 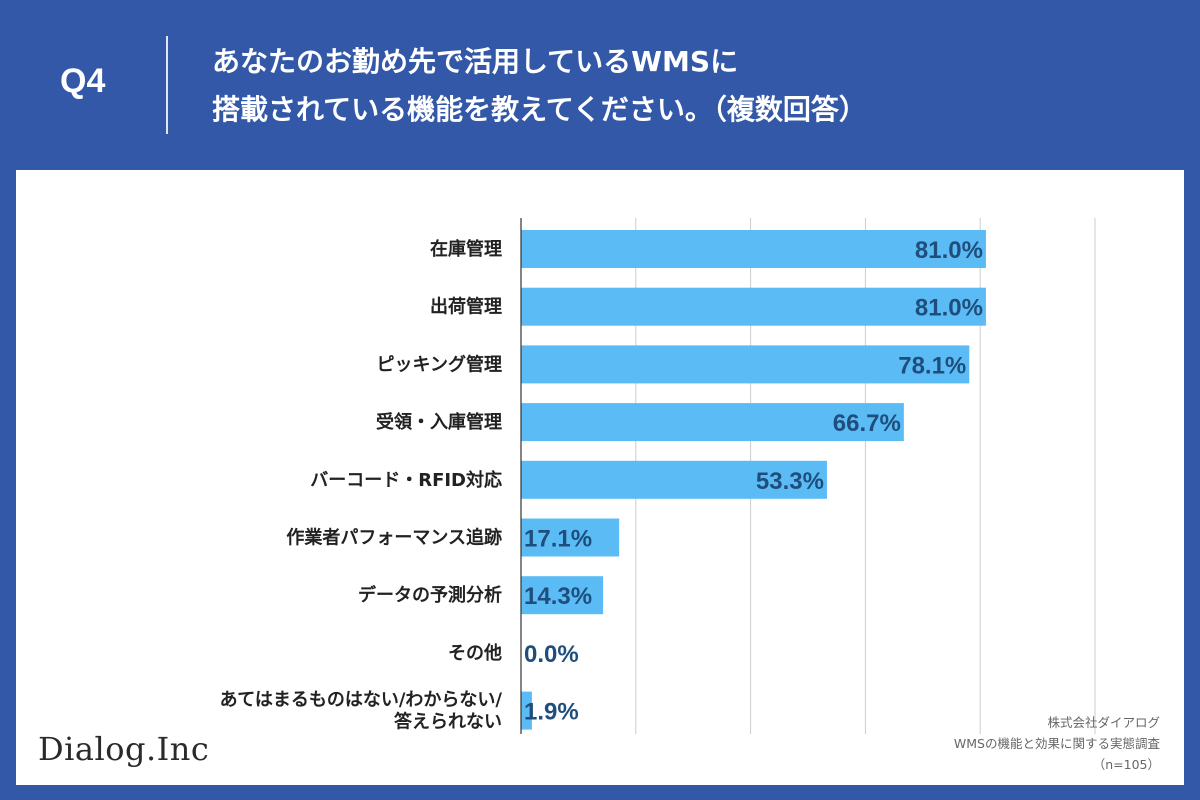 What do you see at coordinates (790, 481) in the screenshot?
I see `value-label: 53.3%` at bounding box center [790, 481].